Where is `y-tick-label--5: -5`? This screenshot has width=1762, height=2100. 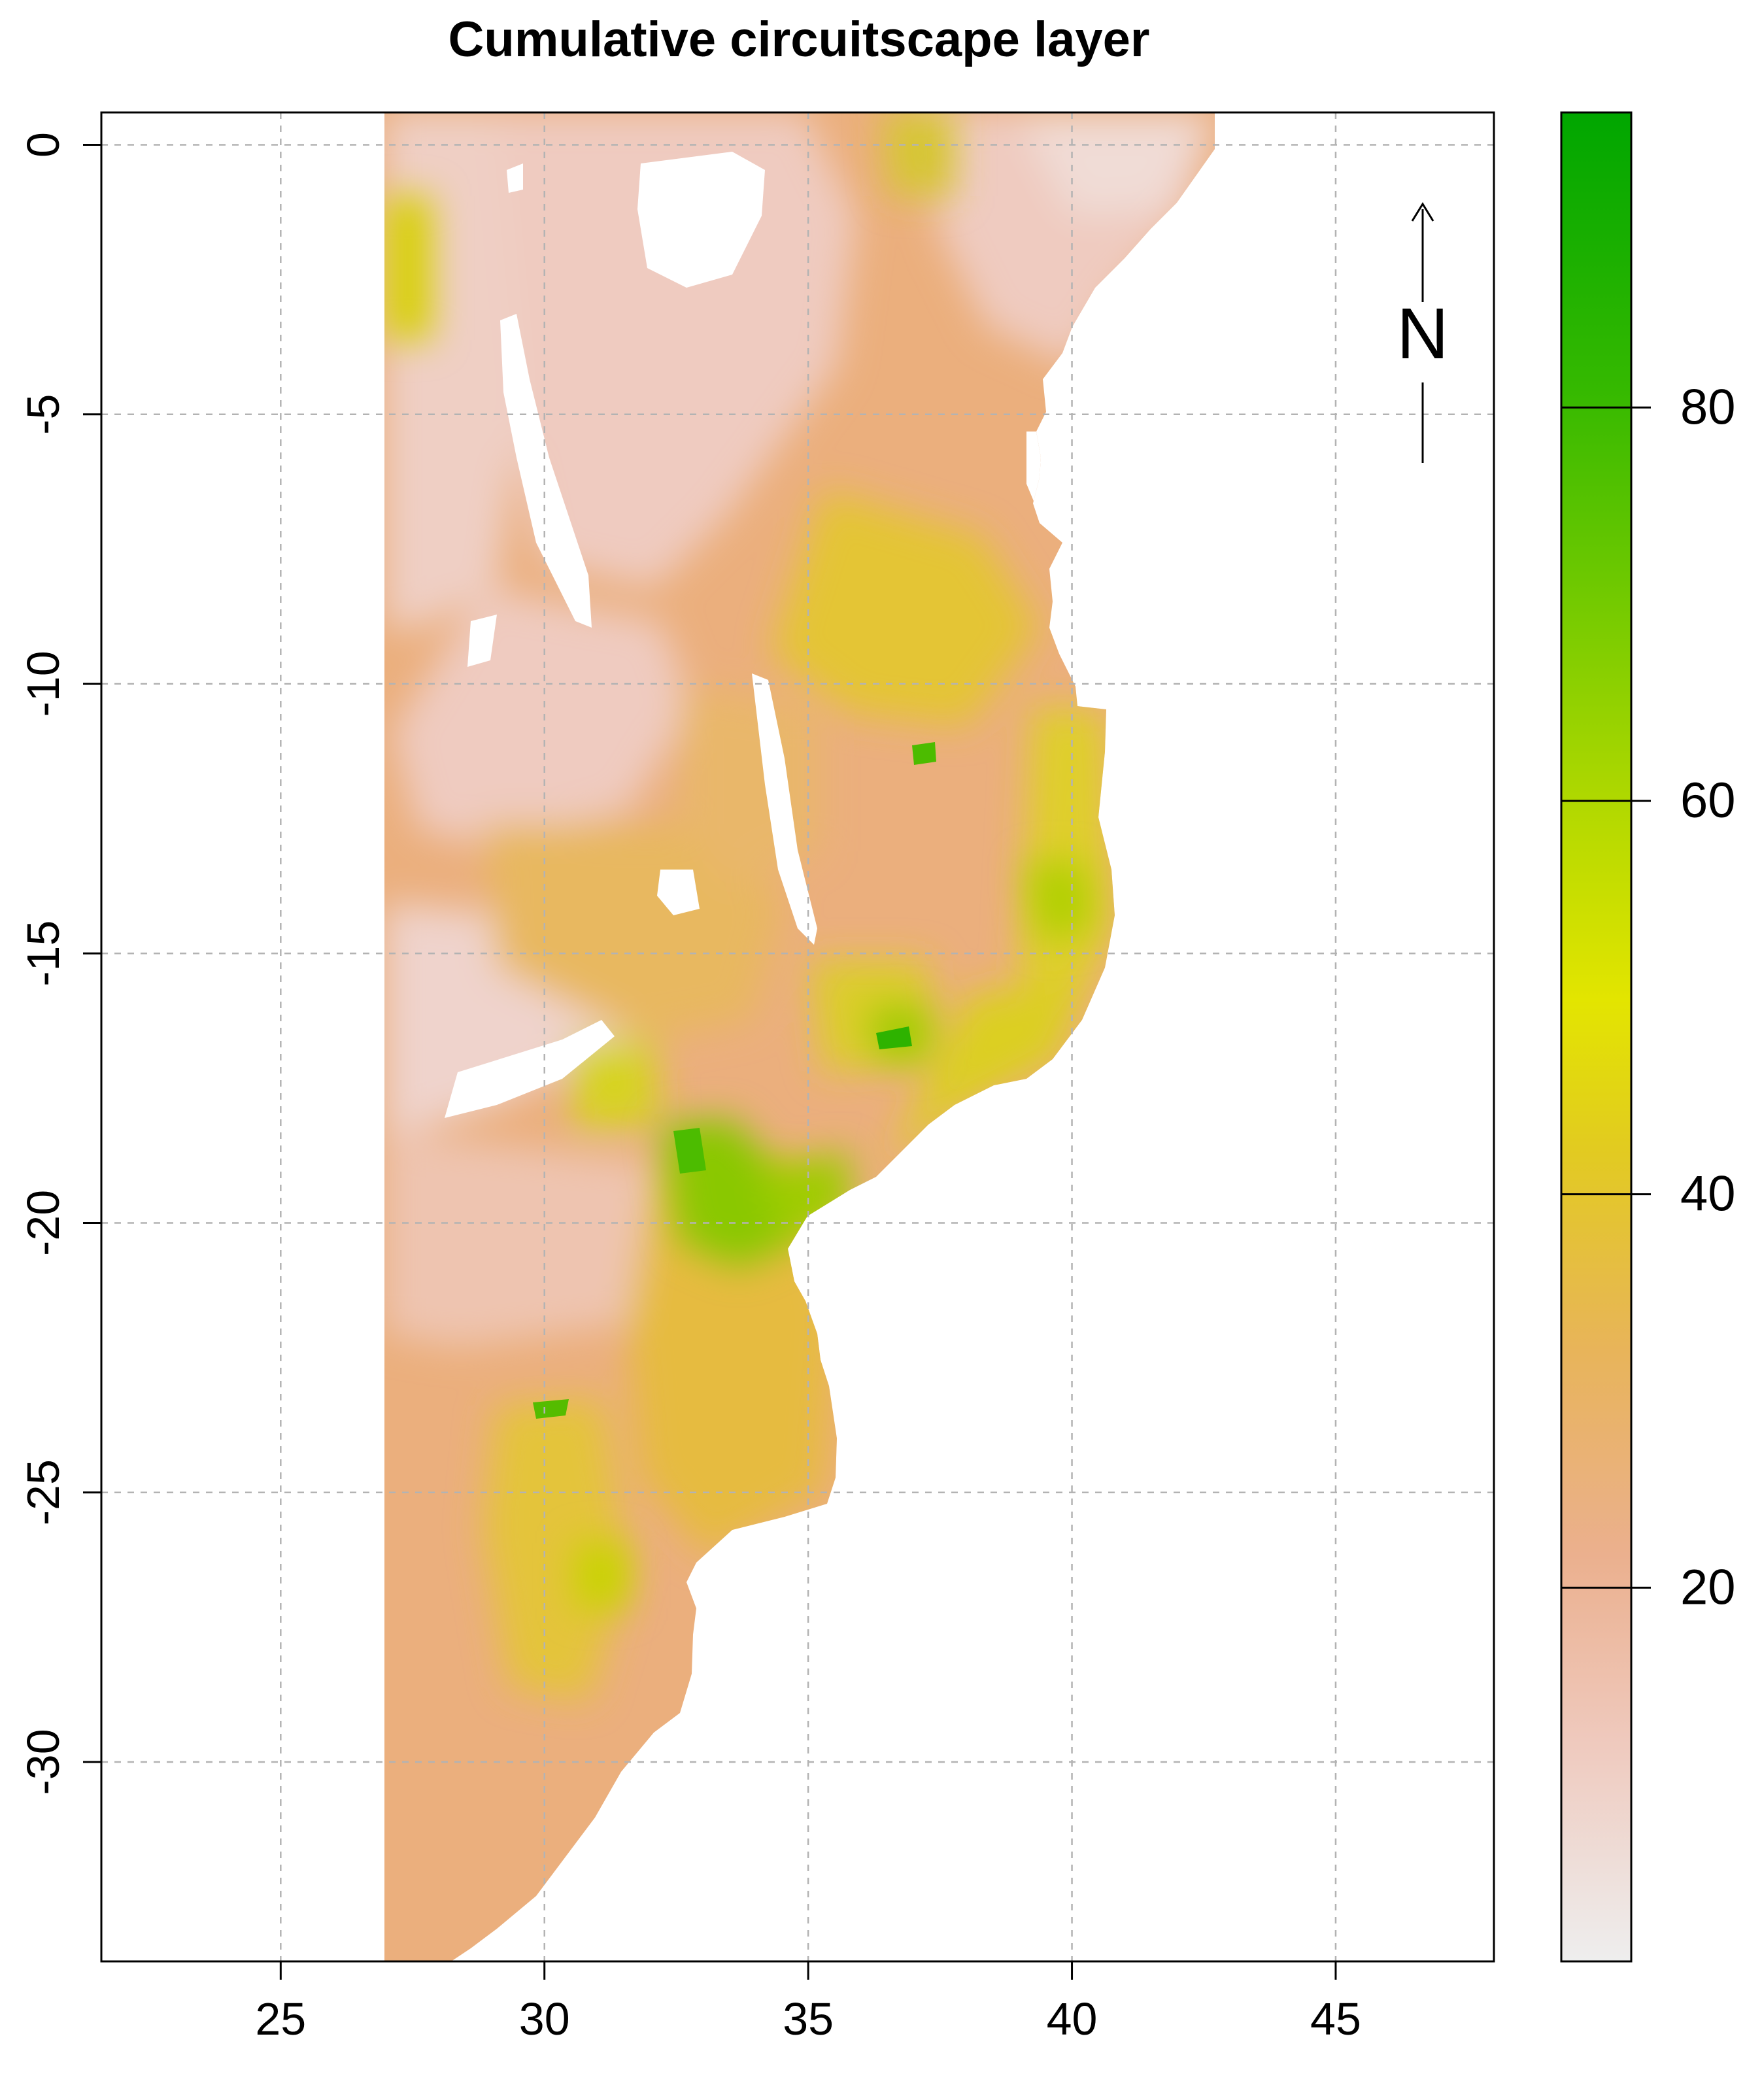 y-tick-label--5: -5 is located at coordinates (43, 414).